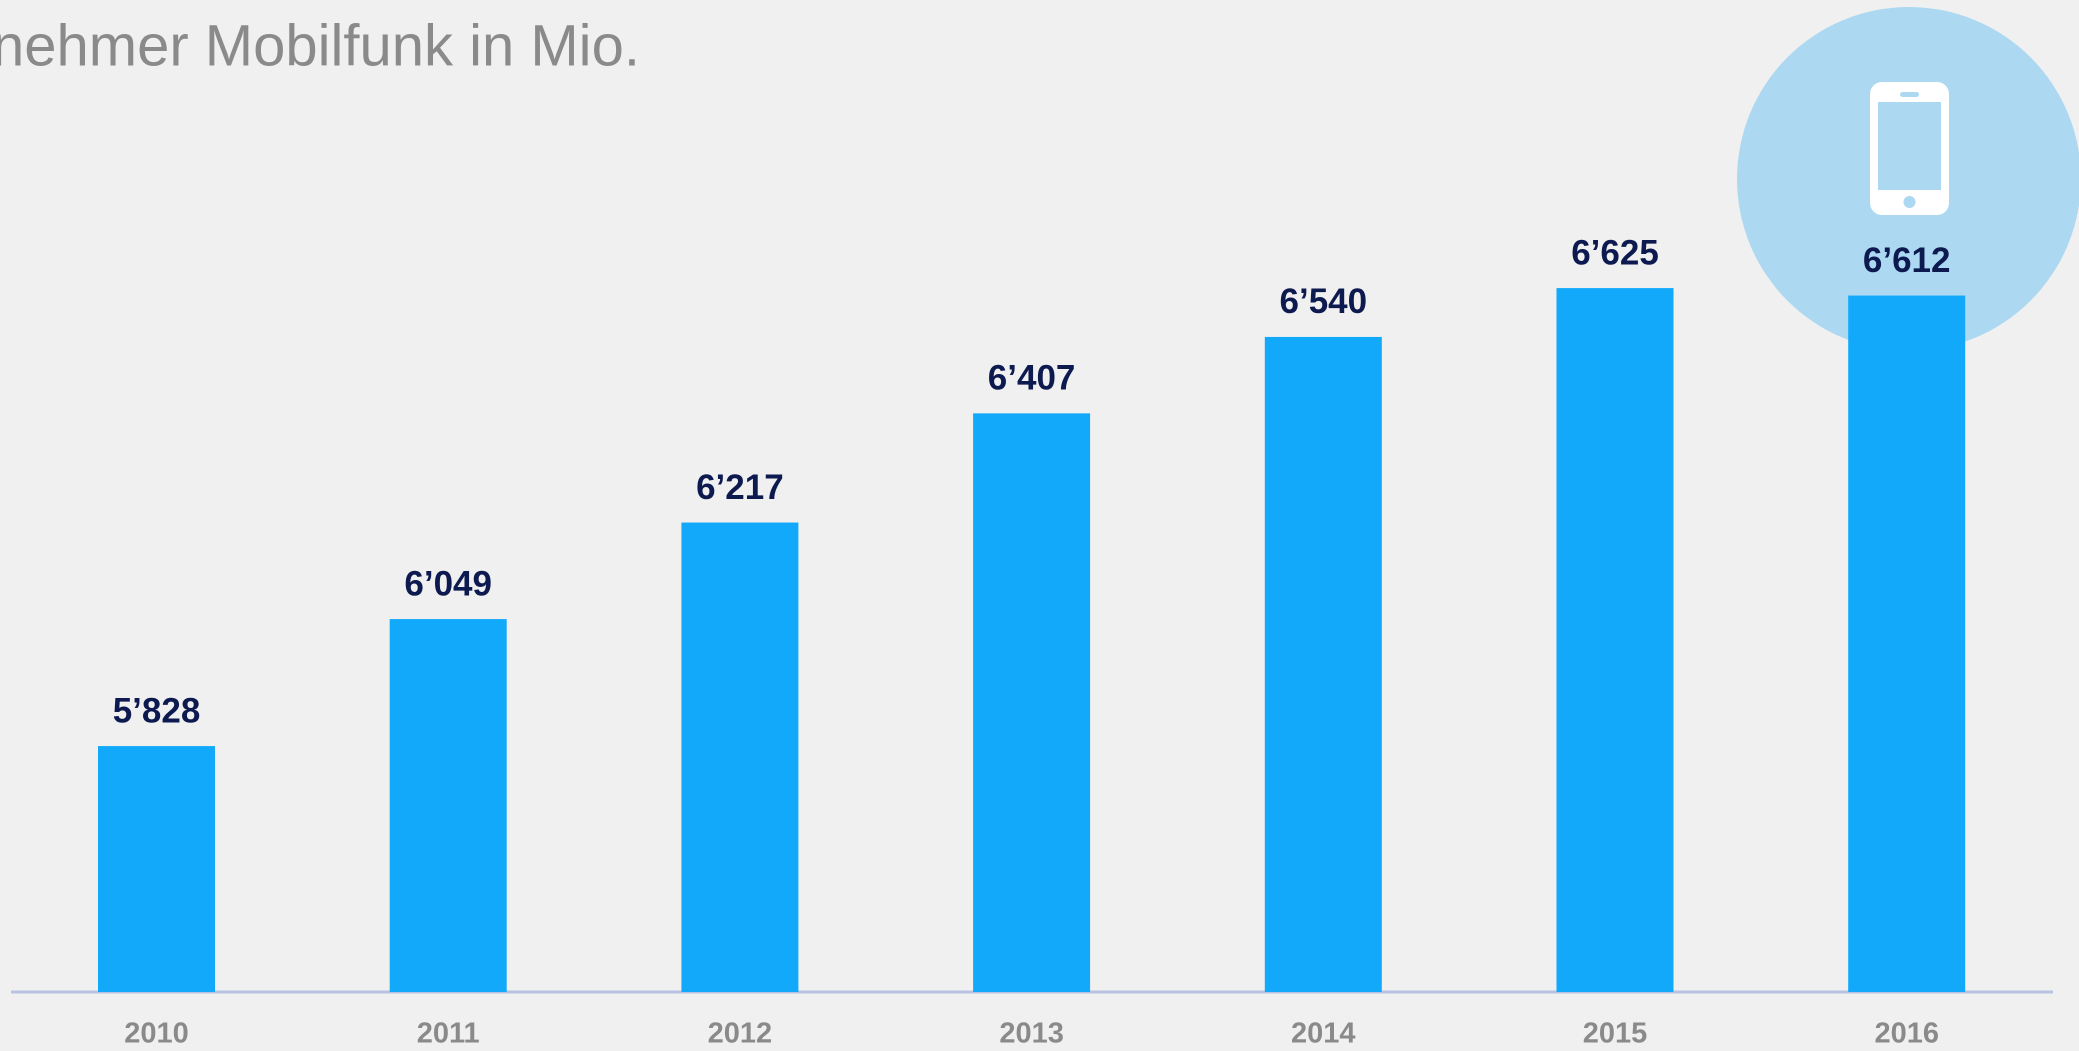 This screenshot has width=2079, height=1051. I want to click on x-tick-label: 2013, so click(1031, 1034).